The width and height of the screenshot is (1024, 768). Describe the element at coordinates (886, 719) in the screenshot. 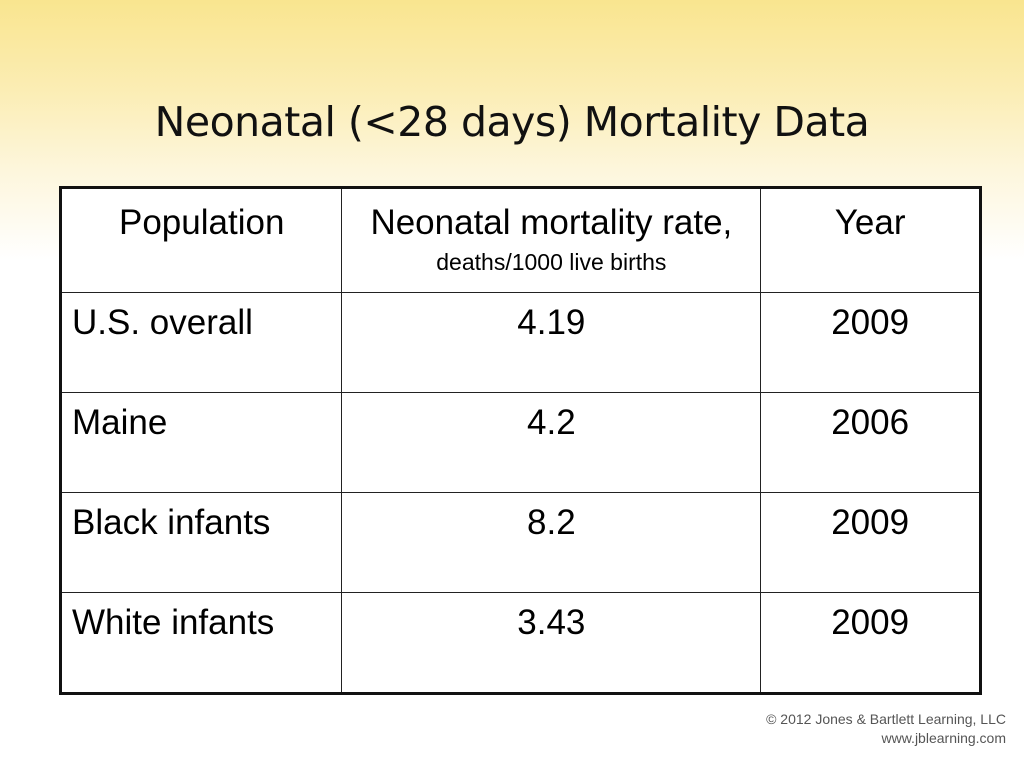

I see `copyright-text: © 2012 Jones & Bartlett Learning, LLC` at that location.